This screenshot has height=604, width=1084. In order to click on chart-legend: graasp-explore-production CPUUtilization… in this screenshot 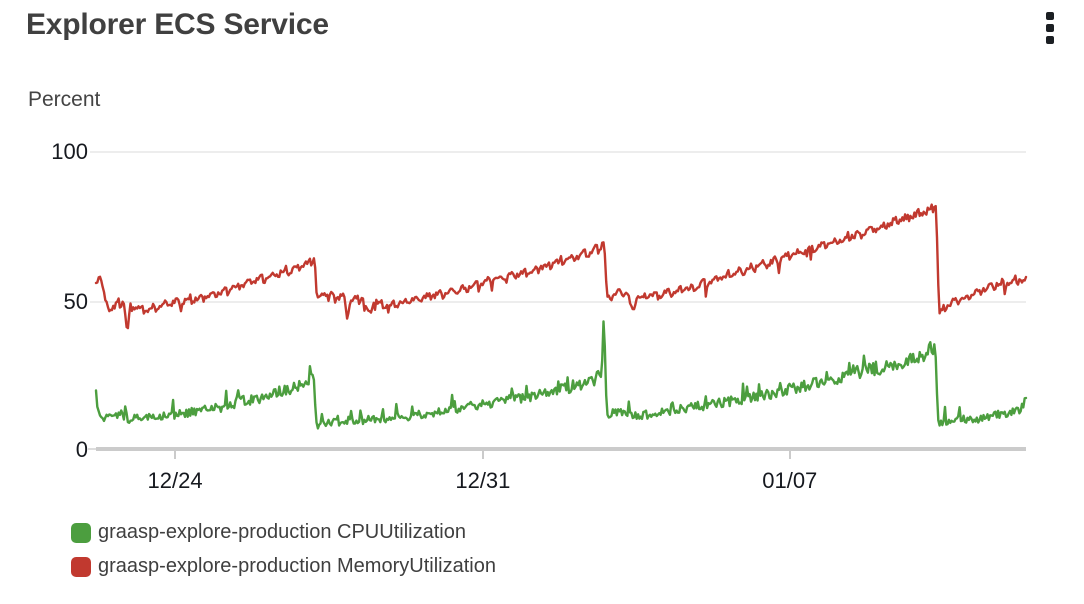, I will do `click(283, 549)`.